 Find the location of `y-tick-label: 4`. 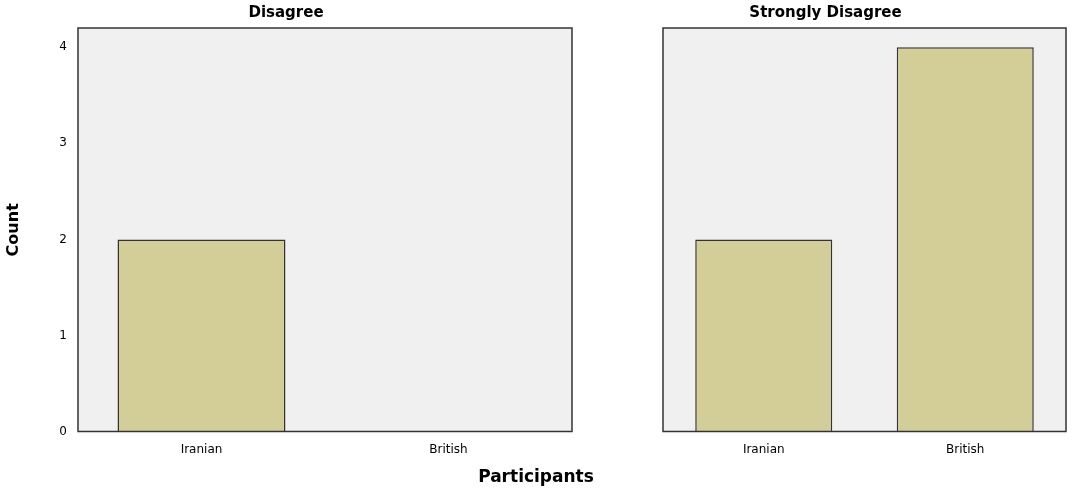

y-tick-label: 4 is located at coordinates (63, 46).